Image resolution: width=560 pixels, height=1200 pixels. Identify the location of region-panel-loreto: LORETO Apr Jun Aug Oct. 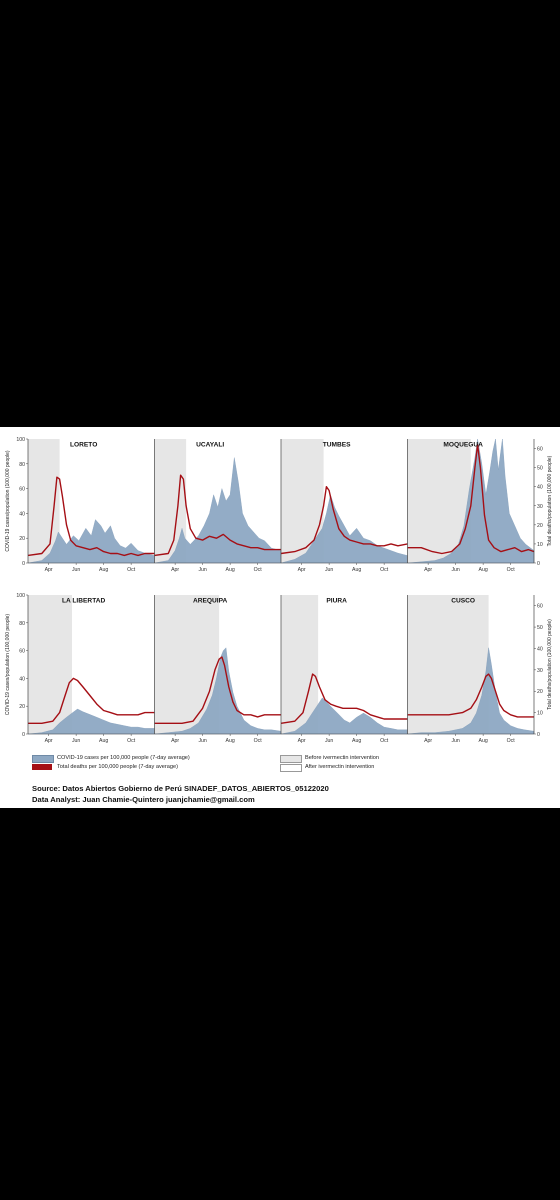
(91, 506).